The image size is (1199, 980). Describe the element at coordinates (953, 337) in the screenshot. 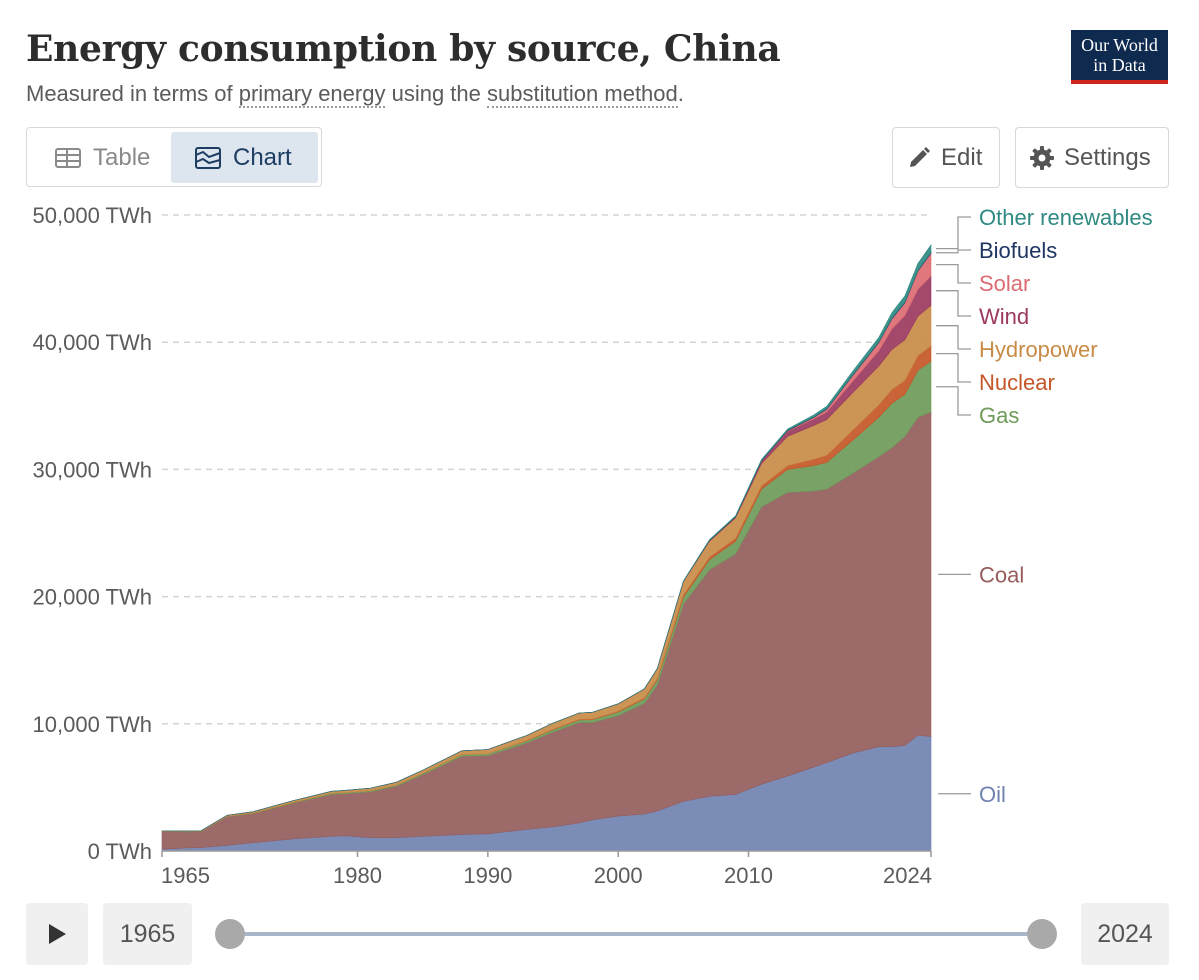

I see `legend-connector-hydropower` at that location.